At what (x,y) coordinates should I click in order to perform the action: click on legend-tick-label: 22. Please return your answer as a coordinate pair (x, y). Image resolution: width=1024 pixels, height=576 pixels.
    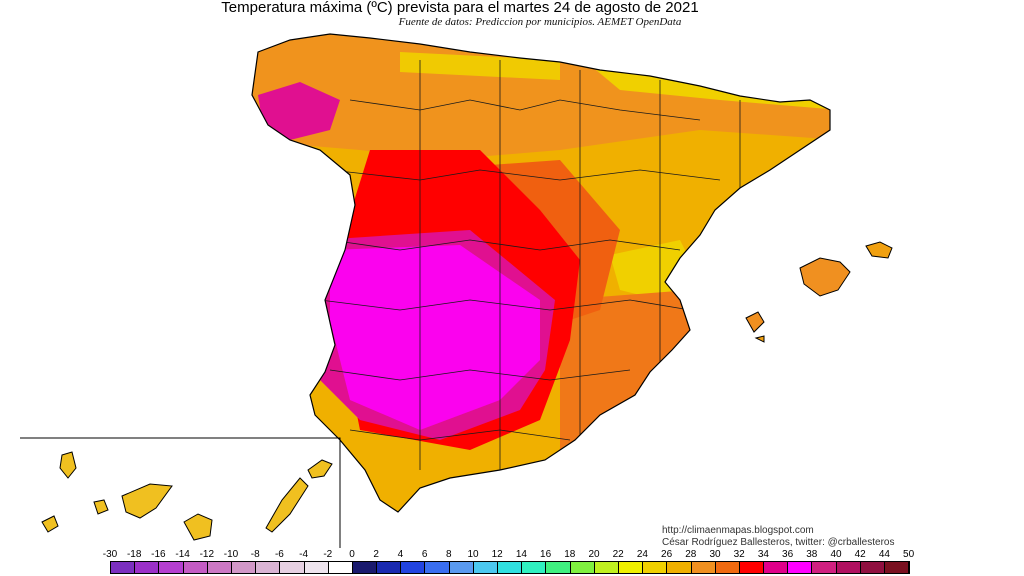
    Looking at the image, I should click on (618, 554).